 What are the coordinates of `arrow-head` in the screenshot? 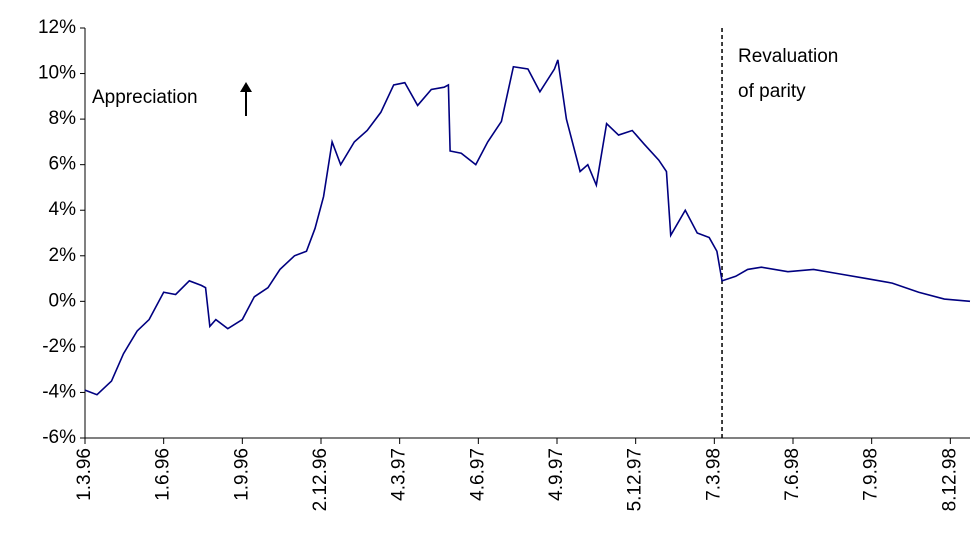 It's located at (246, 87).